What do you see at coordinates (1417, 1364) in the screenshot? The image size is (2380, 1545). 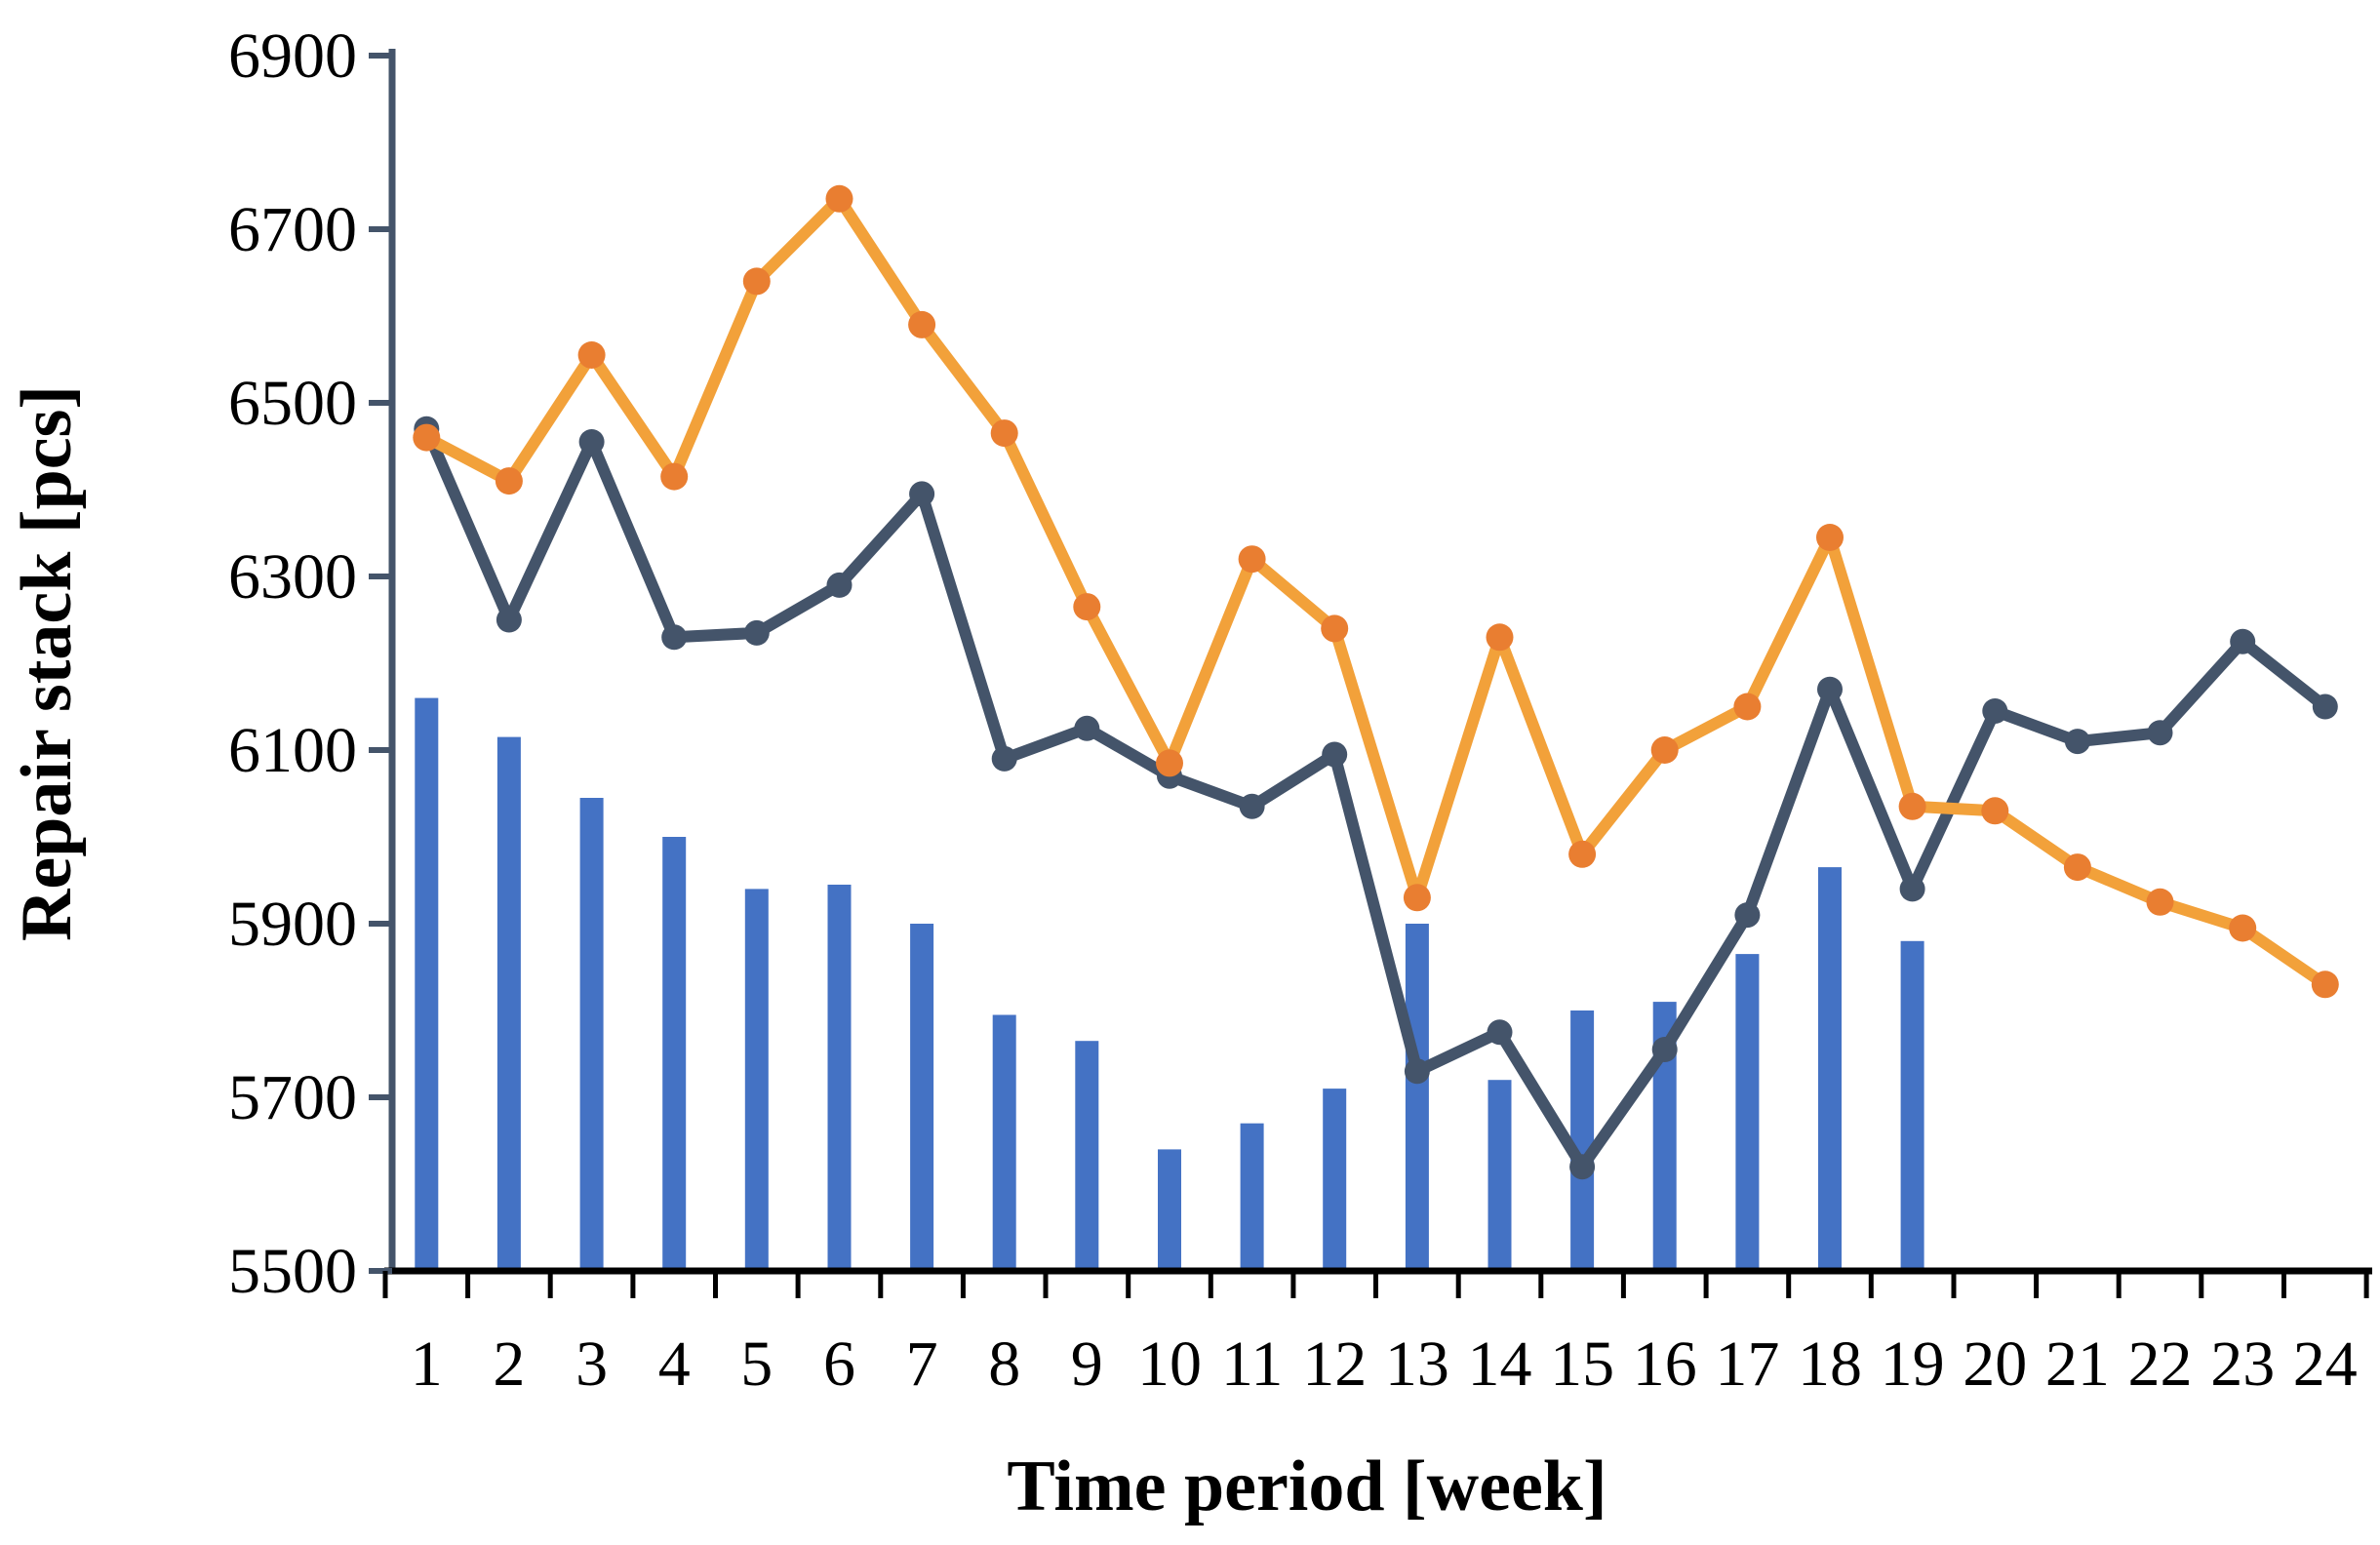 I see `x-tick-label-13: 13` at bounding box center [1417, 1364].